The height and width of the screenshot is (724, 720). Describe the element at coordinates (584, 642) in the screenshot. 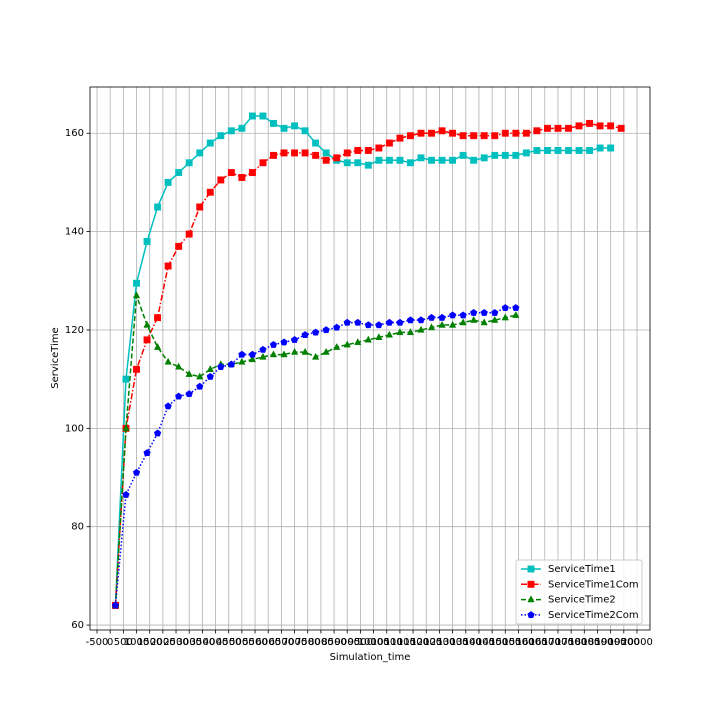

I see `x-tick-label: 18000` at that location.